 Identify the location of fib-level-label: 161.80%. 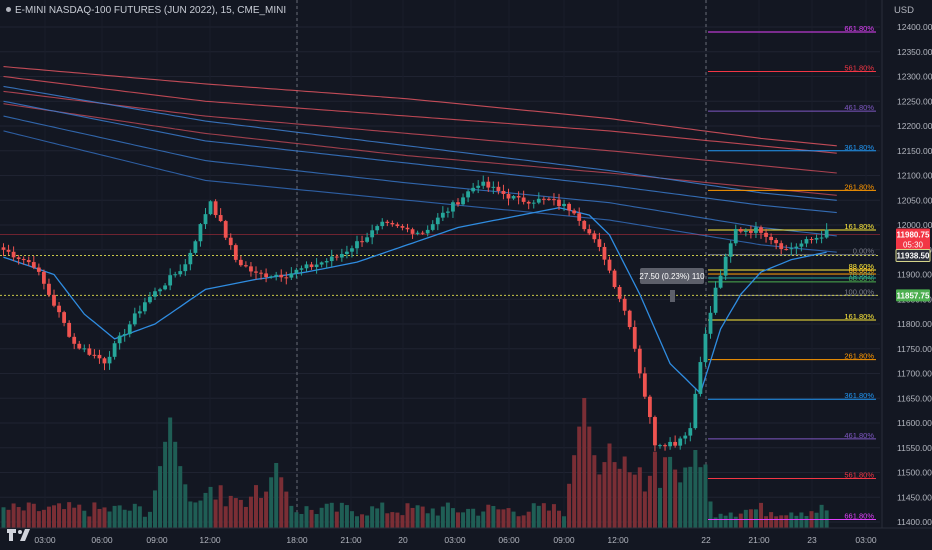
(859, 316).